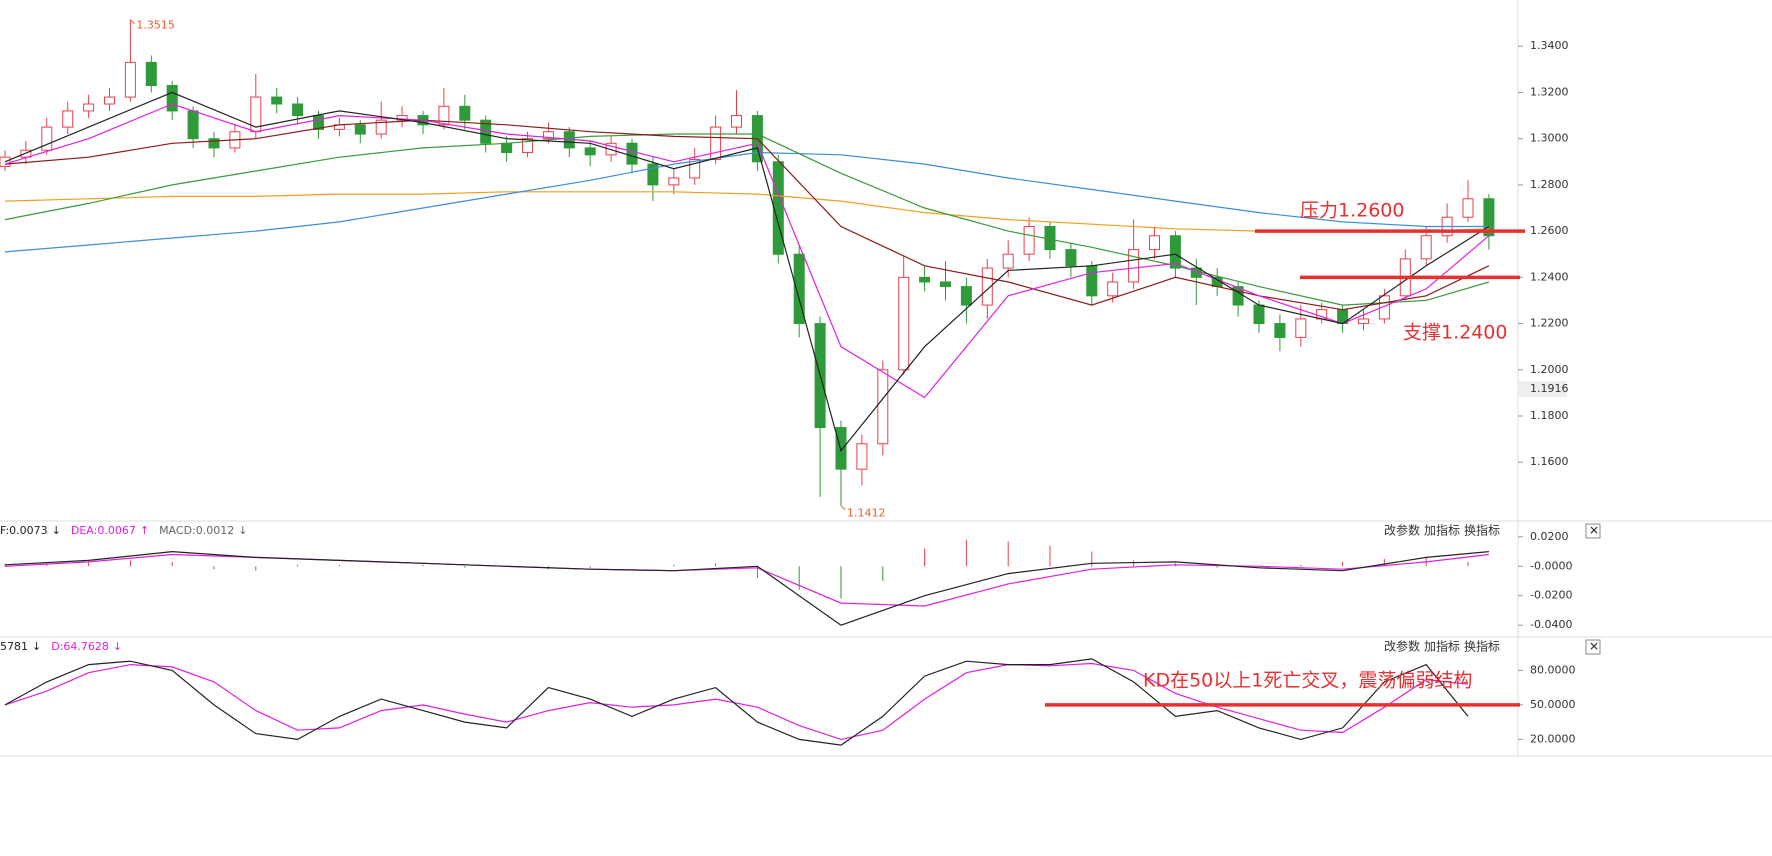 This screenshot has width=1772, height=856. Describe the element at coordinates (1549, 276) in the screenshot. I see `y-tick-label: 1.2400` at that location.